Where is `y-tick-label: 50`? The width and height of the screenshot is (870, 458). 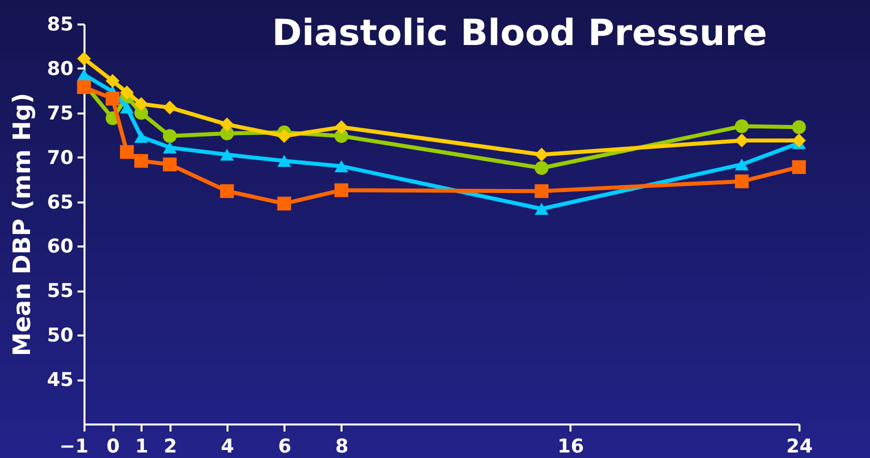 y-tick-label: 50 is located at coordinates (60, 335).